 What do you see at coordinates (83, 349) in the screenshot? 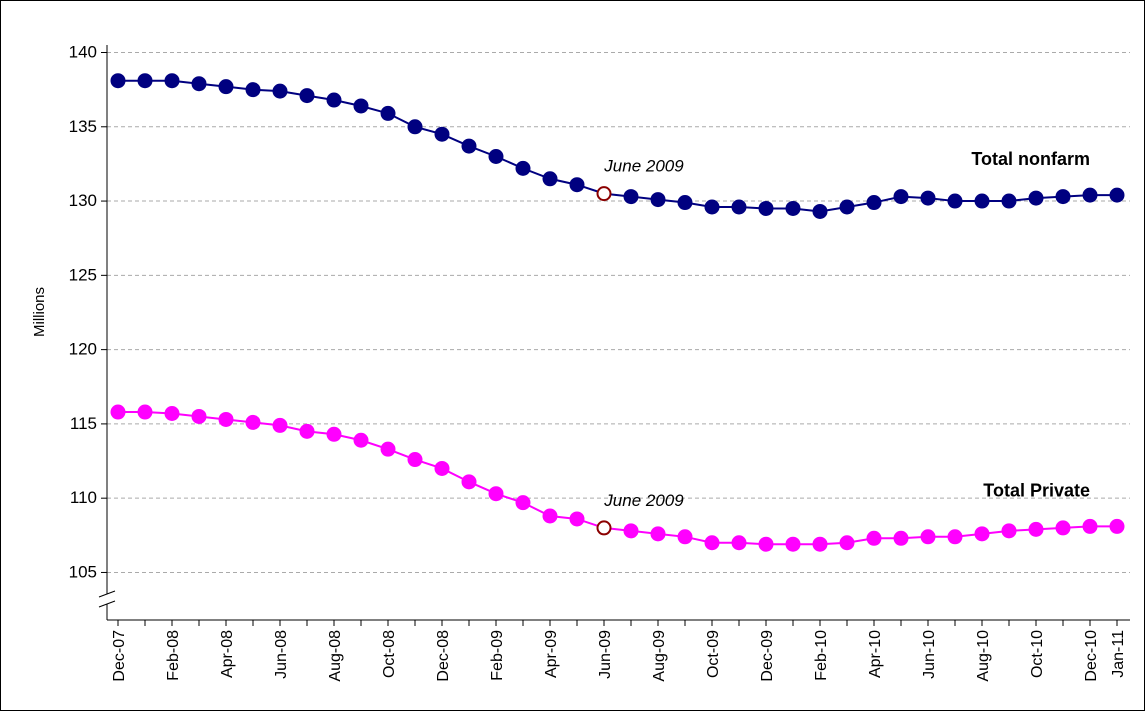
I see `y-tick-label: 120` at bounding box center [83, 349].